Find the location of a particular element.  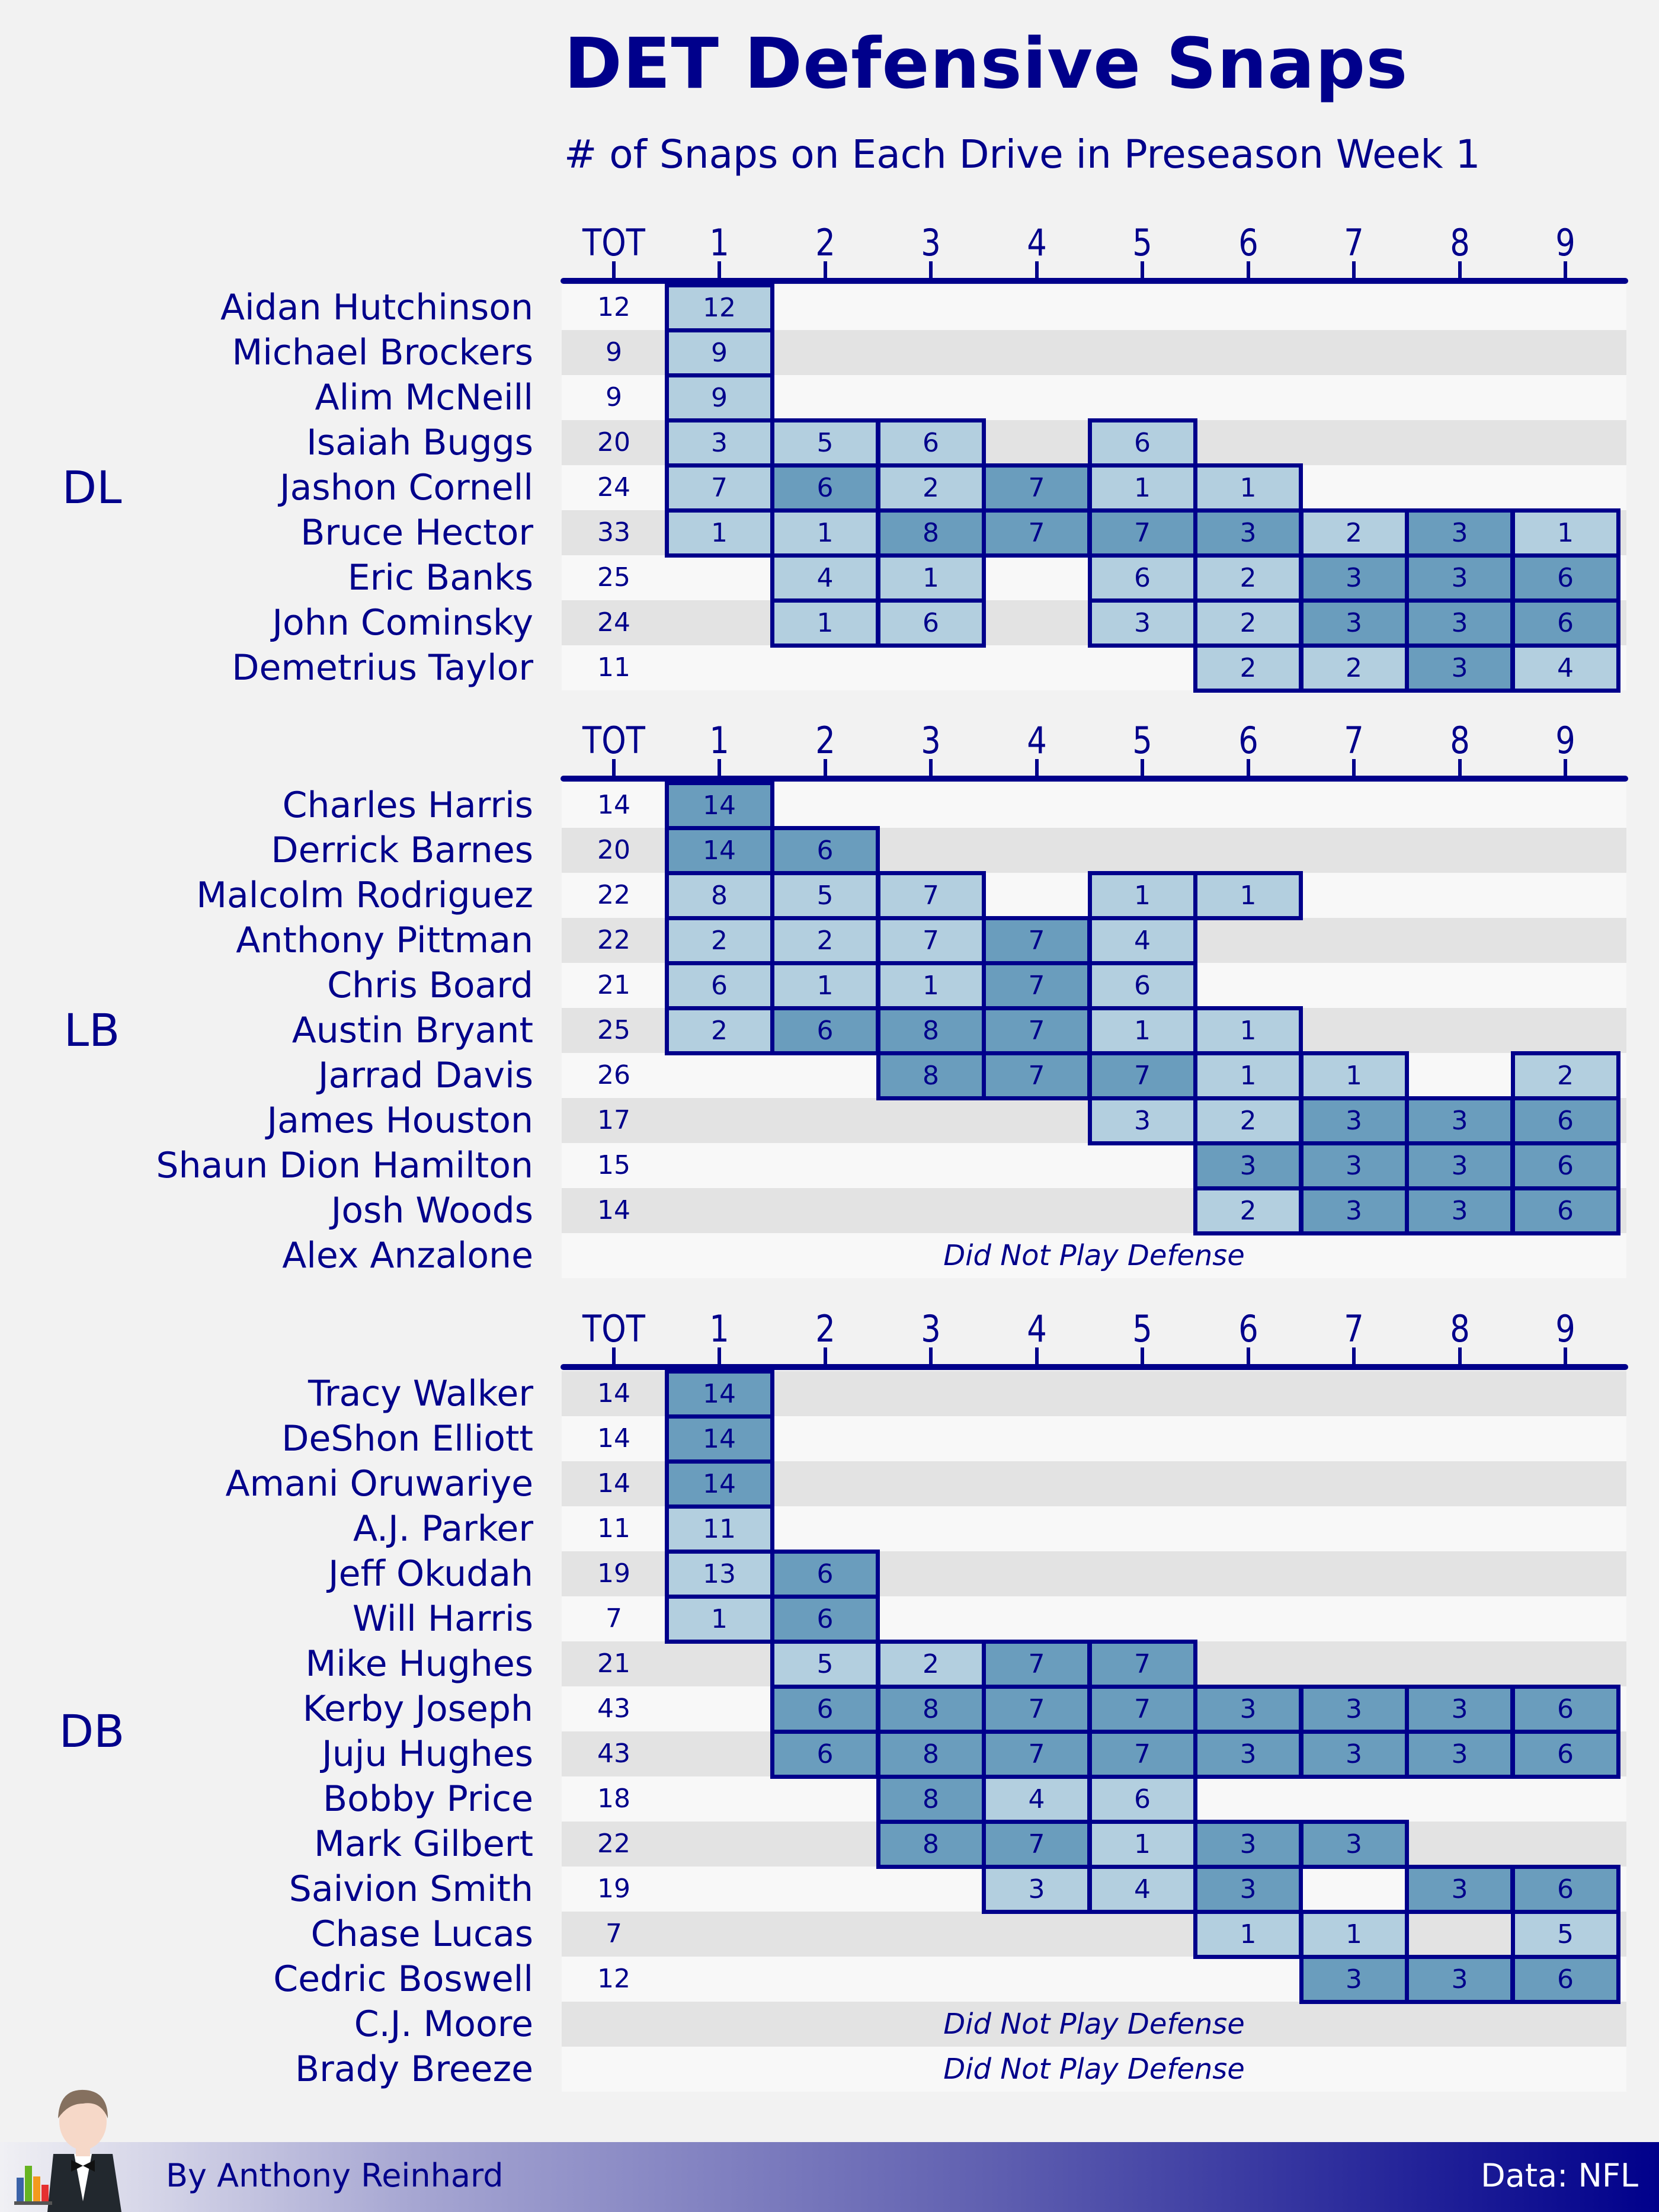

player-name: Jeff Okudah is located at coordinates (430, 1574).